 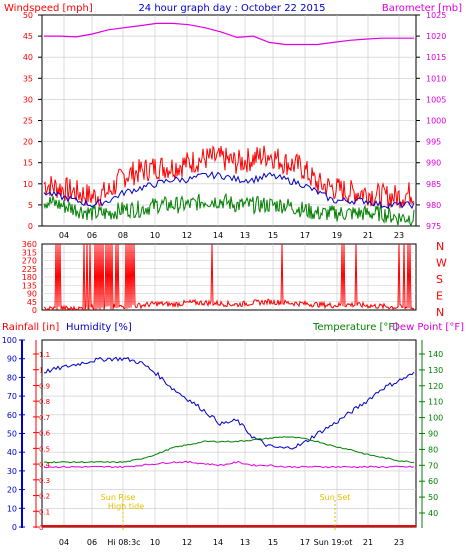 I want to click on top-x-tick-label: 19, so click(x=337, y=235).